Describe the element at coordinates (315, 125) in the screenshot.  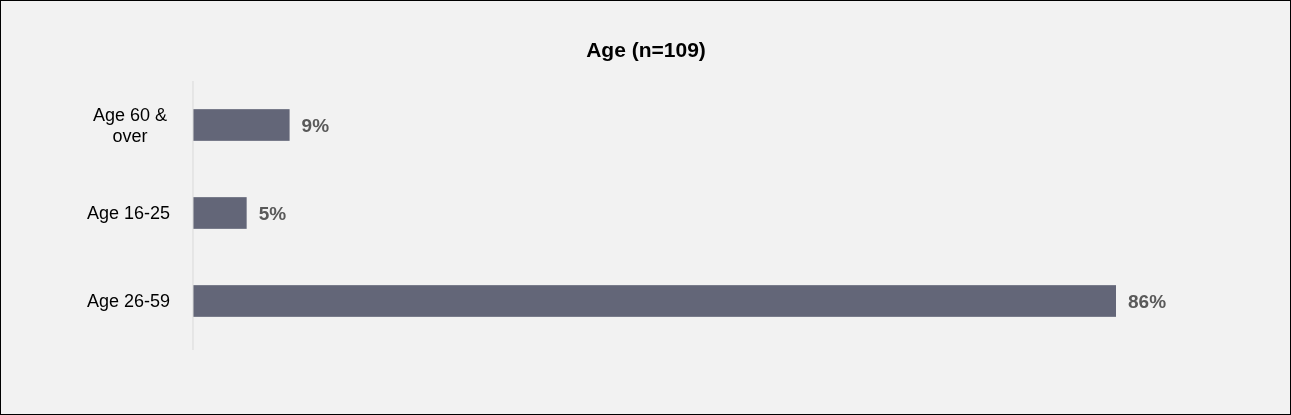
I see `data-label: 9%` at that location.